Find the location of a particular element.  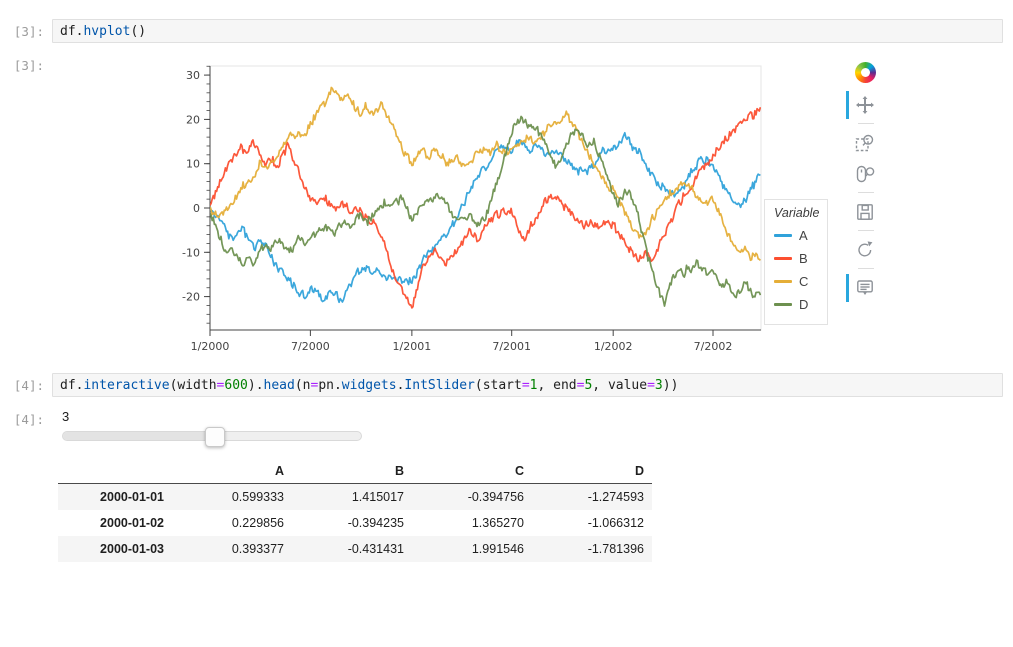

table-cell: -1.781396 is located at coordinates (615, 549).